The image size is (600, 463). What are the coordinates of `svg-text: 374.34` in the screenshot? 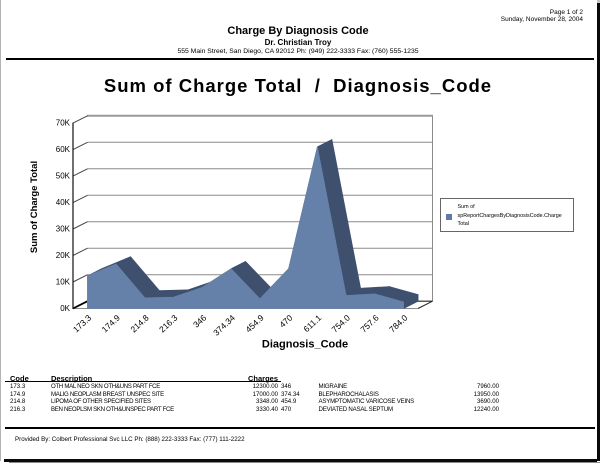 It's located at (224, 324).